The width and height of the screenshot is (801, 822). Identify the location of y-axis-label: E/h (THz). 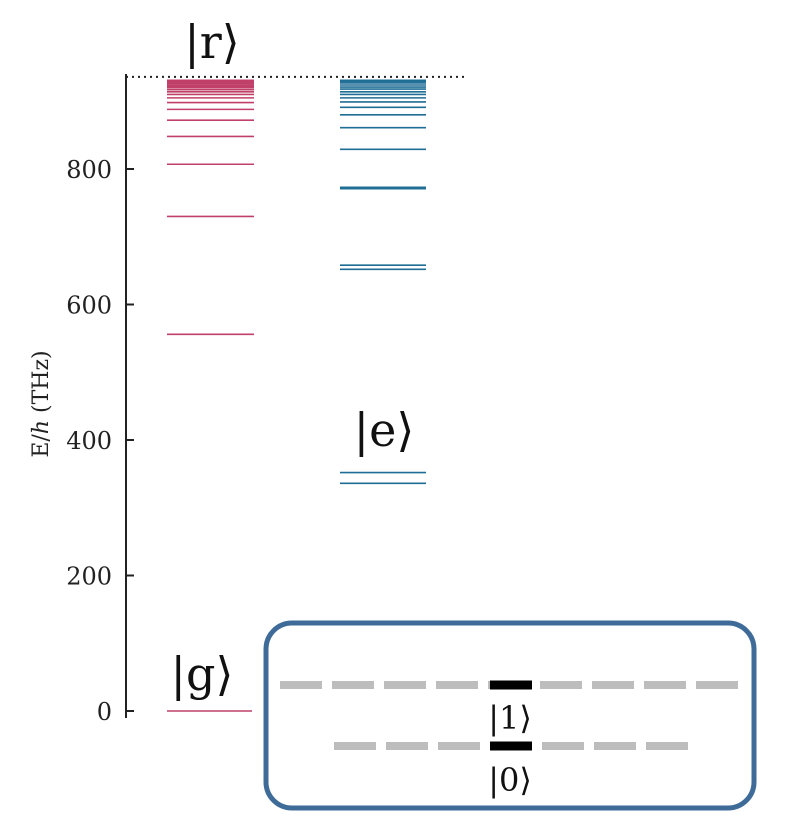
(41, 403).